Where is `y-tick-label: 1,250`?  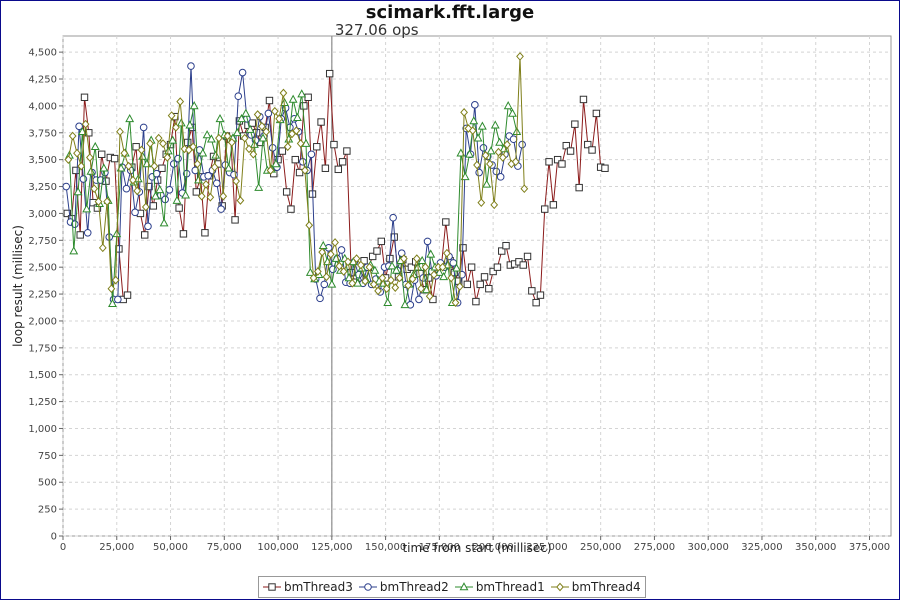 y-tick-label: 1,250 is located at coordinates (42, 402).